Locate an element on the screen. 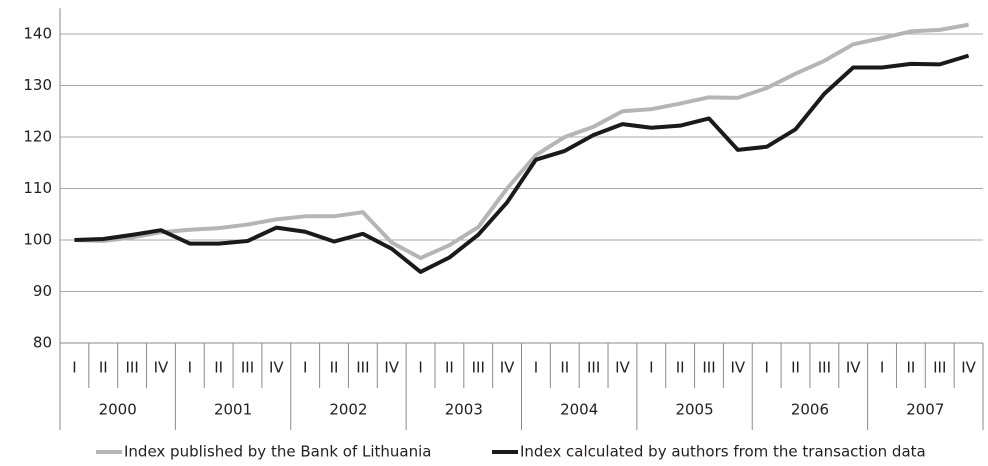  group-label: 2005 is located at coordinates (694, 410).